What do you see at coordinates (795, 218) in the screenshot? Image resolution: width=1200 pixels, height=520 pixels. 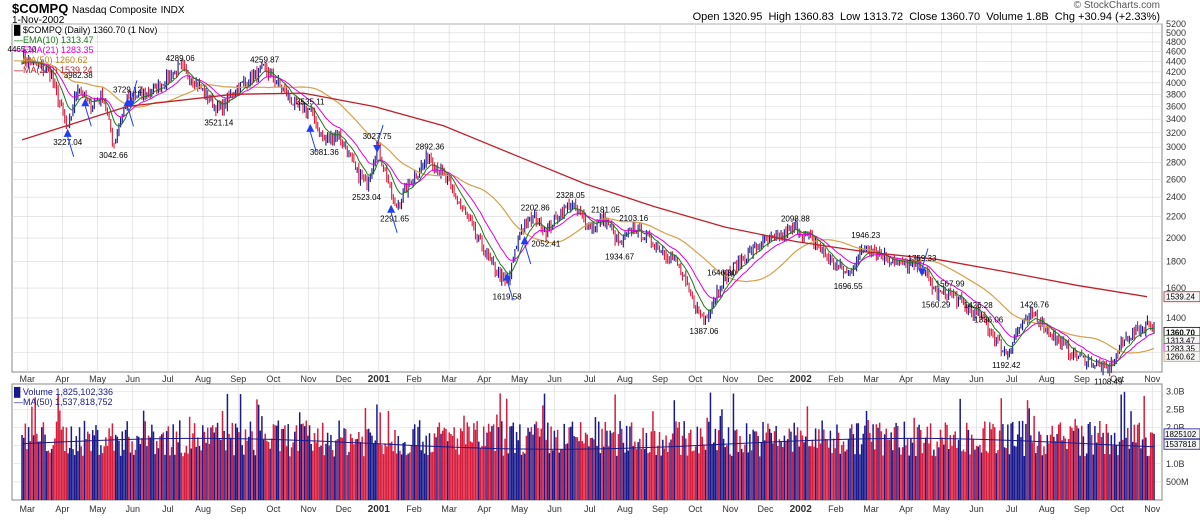 I see `price-annotation: 2098.88` at bounding box center [795, 218].